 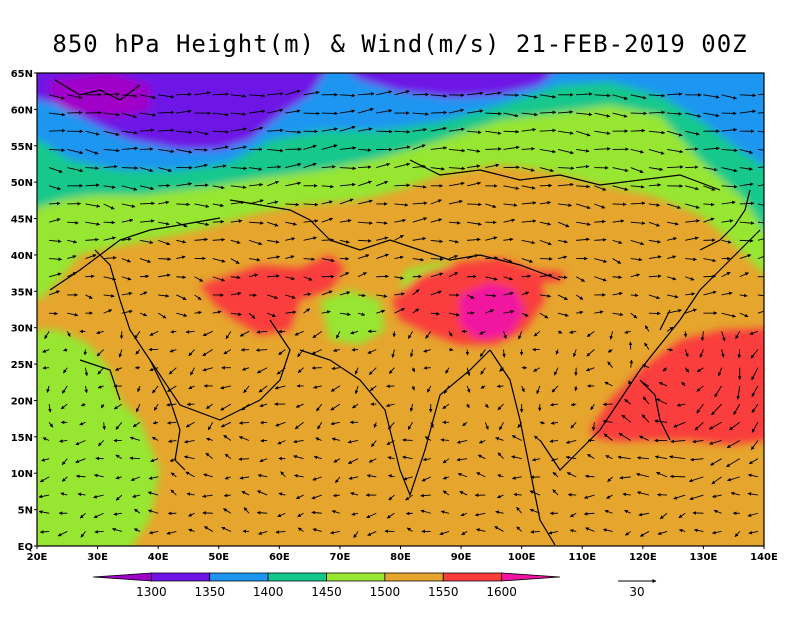 I want to click on egypt-border, so click(x=100, y=380).